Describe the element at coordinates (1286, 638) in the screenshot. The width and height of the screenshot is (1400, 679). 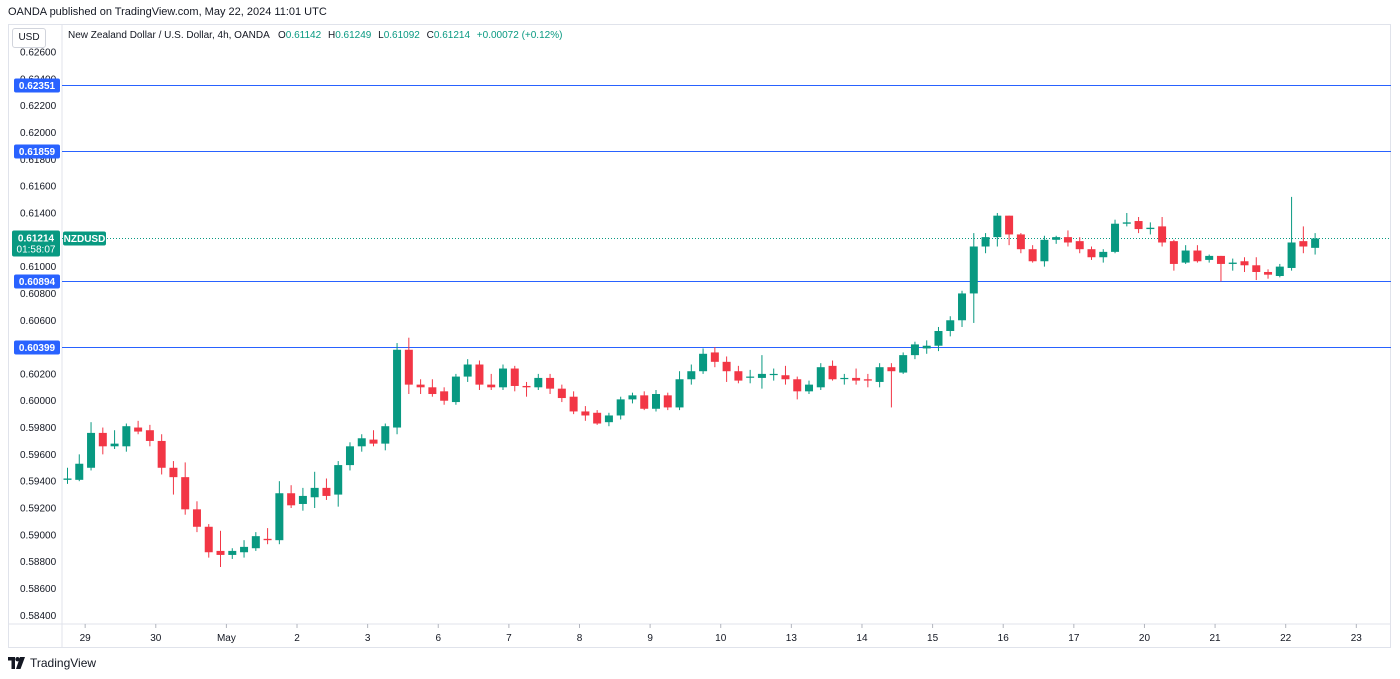
I see `x-tick-label: 22` at that location.